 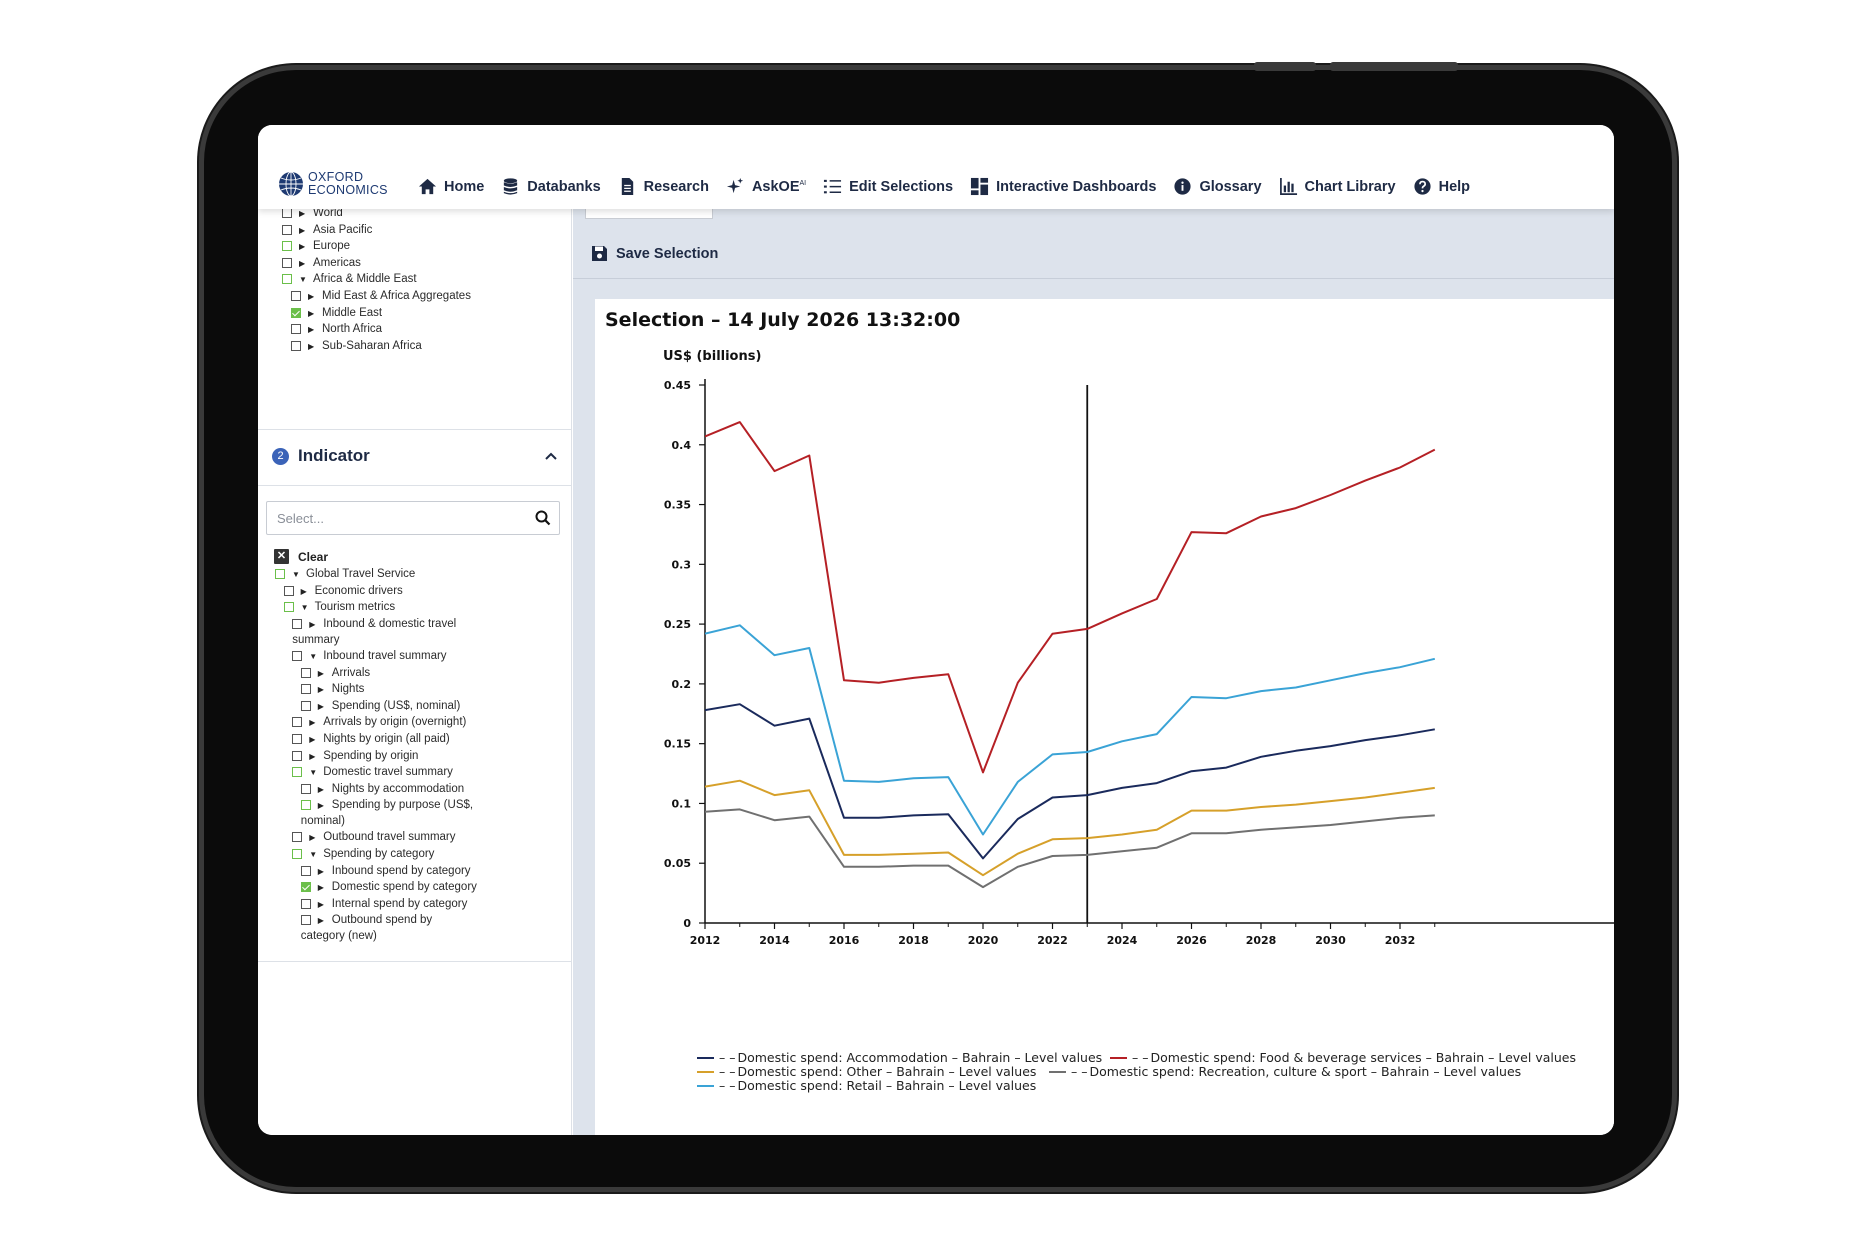 I want to click on oxford-economics-logo: OXFORD ECONOMICS, so click(x=335, y=186).